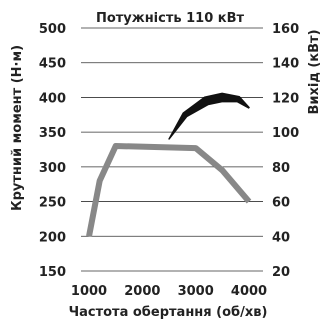 This screenshot has width=325, height=322. I want to click on y-left-tick-label: 500, so click(52, 29).